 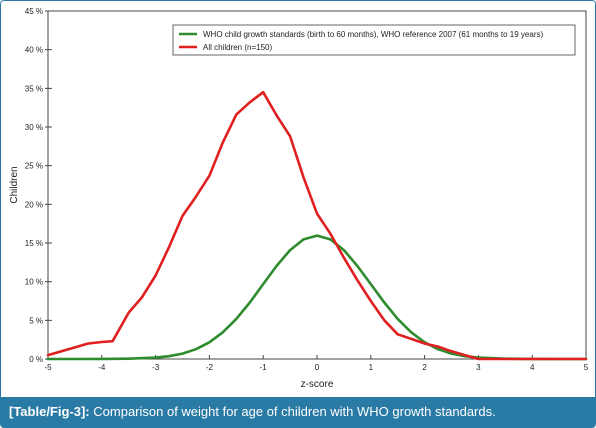 I want to click on y-tick-label: 30 %, so click(x=34, y=127).